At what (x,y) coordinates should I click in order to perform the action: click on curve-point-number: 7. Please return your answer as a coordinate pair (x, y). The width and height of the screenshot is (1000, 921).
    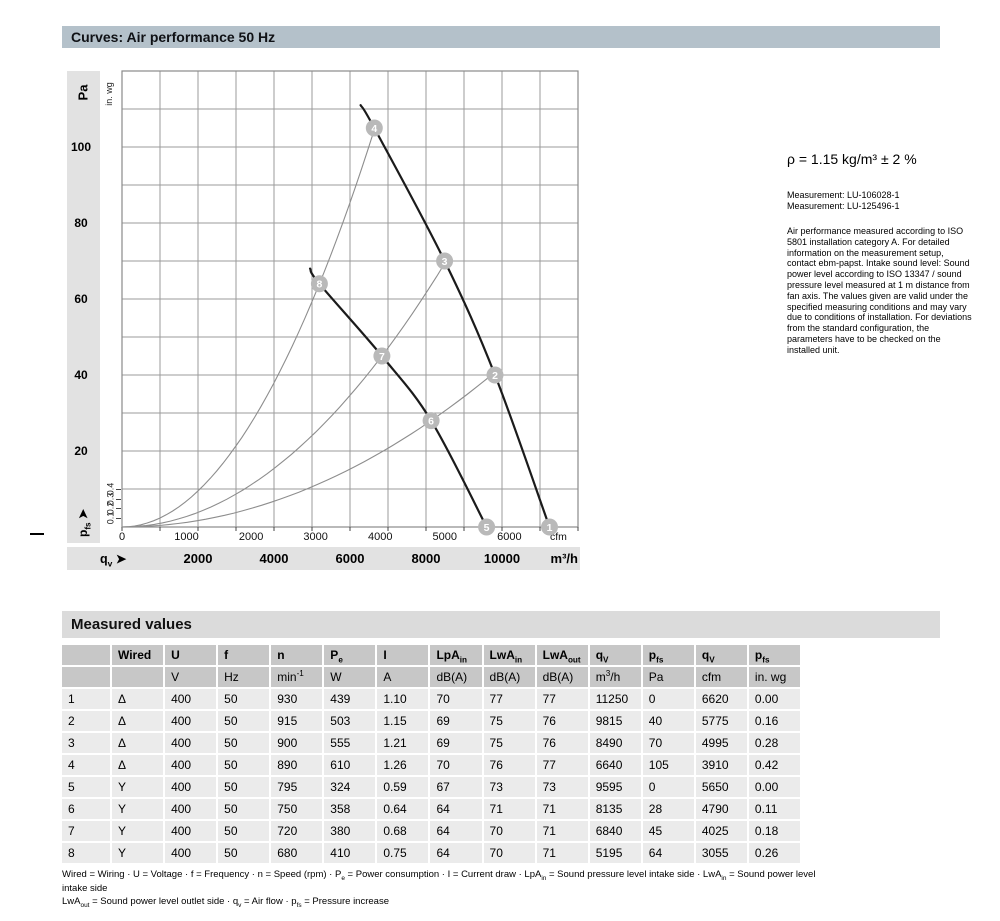
    Looking at the image, I should click on (382, 357).